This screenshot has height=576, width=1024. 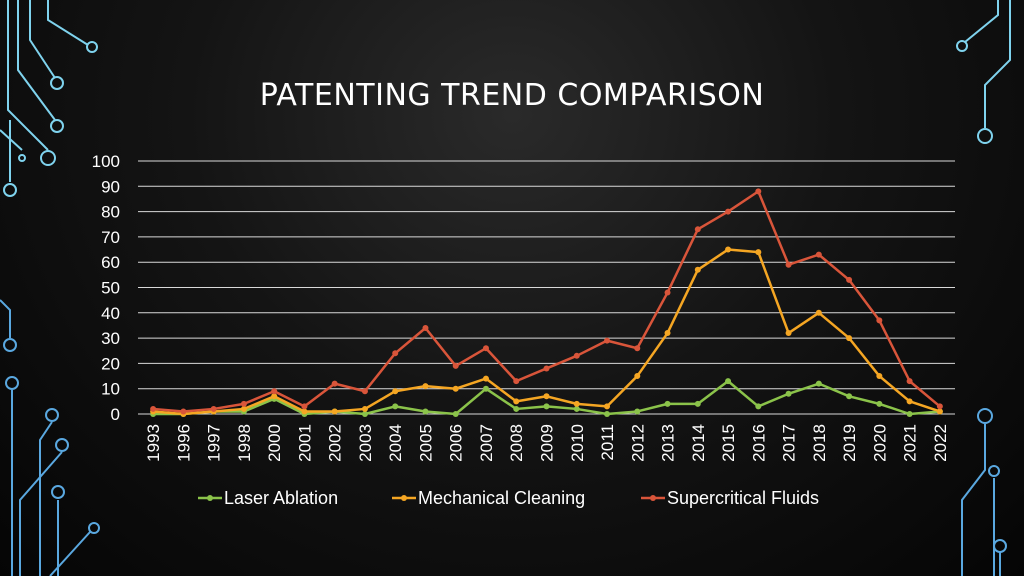 What do you see at coordinates (512, 95) in the screenshot?
I see `chart-title: PATENTING TREND COMPARISON` at bounding box center [512, 95].